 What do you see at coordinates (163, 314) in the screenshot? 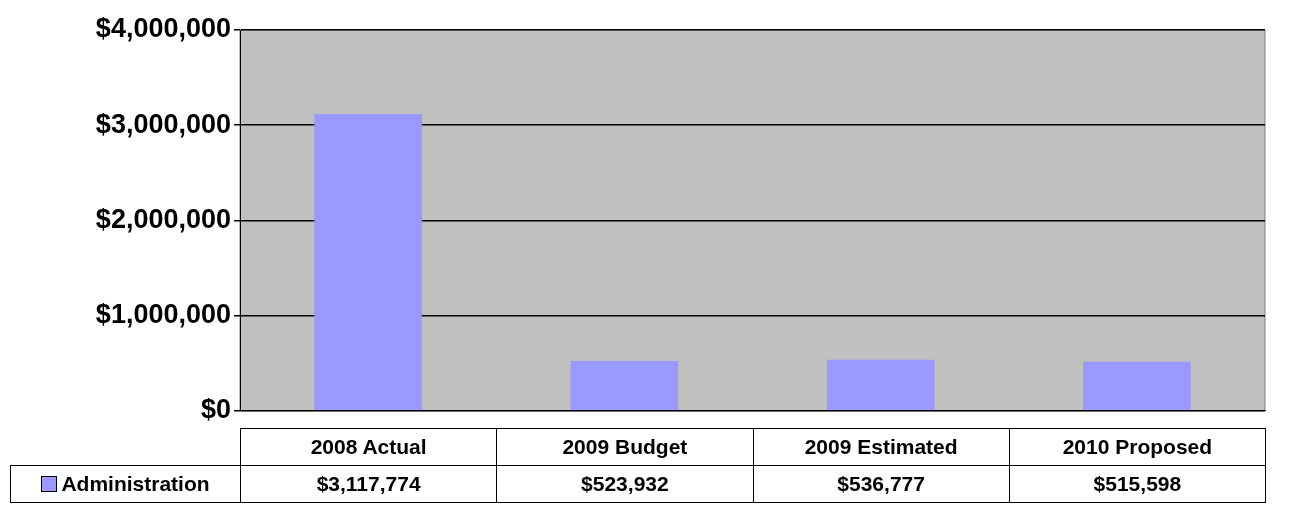
I see `y-tick-label: $1,000,000` at bounding box center [163, 314].